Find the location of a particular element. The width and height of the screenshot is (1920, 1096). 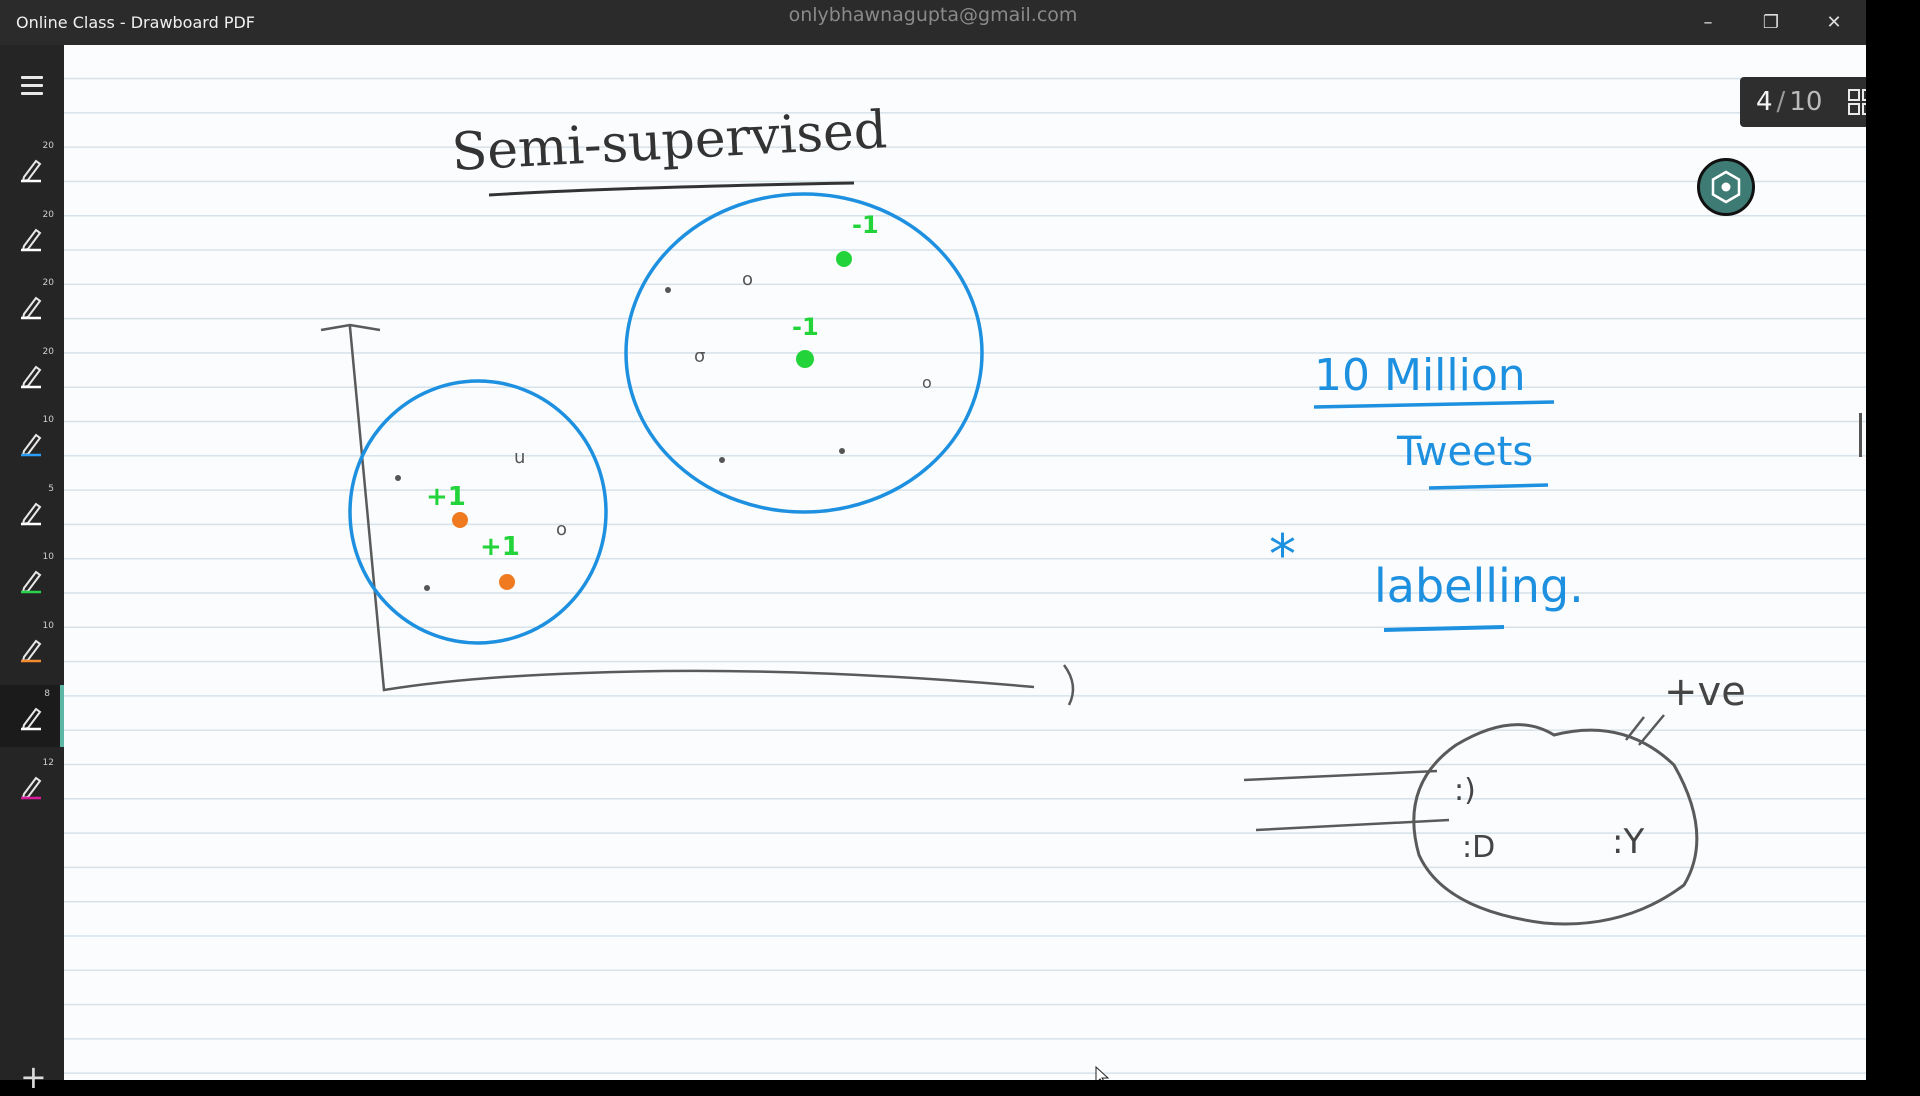

title-ink: Semi-supervised is located at coordinates (669, 141).